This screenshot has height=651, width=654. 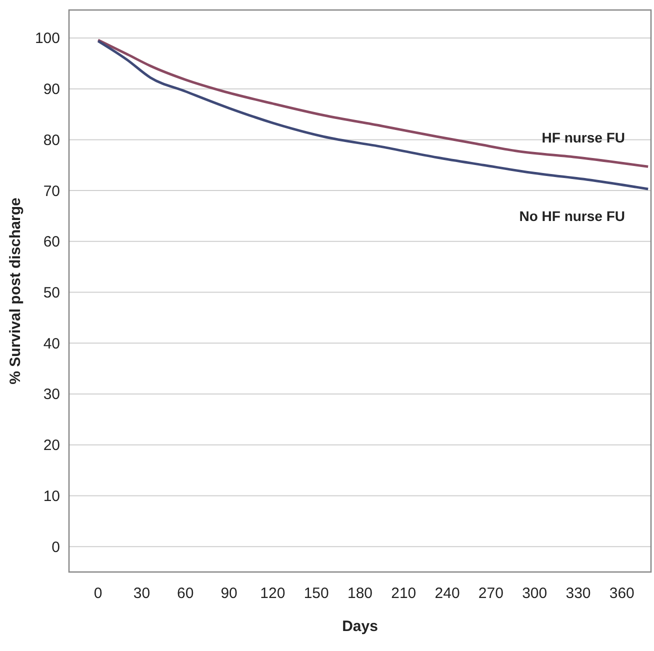 What do you see at coordinates (316, 593) in the screenshot?
I see `x-tick-label: 150` at bounding box center [316, 593].